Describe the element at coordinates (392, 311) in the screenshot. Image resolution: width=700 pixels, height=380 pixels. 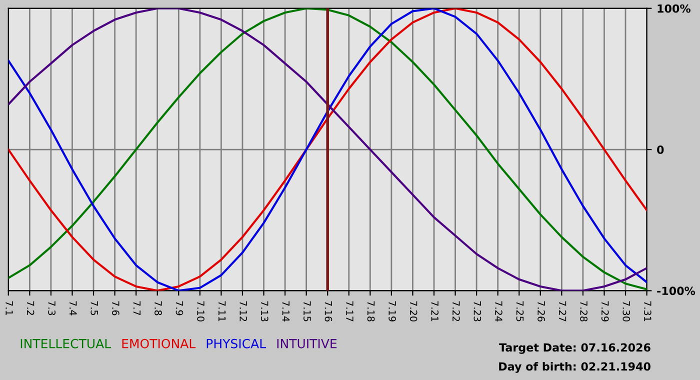
I see `x-tick-label: 7.19` at that location.